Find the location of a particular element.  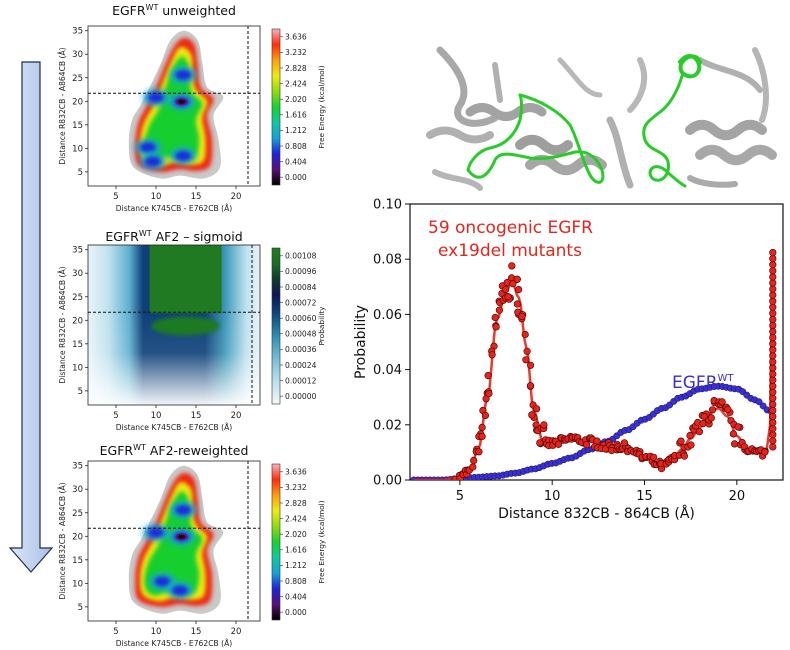

colorbar-tick-label: 0.00000 is located at coordinates (301, 396).